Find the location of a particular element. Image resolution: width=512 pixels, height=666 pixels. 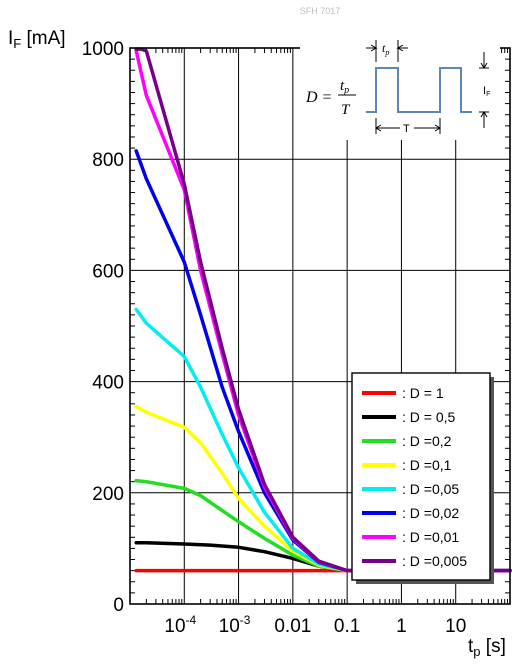

legend-label: : D =0,005 is located at coordinates (434, 561).